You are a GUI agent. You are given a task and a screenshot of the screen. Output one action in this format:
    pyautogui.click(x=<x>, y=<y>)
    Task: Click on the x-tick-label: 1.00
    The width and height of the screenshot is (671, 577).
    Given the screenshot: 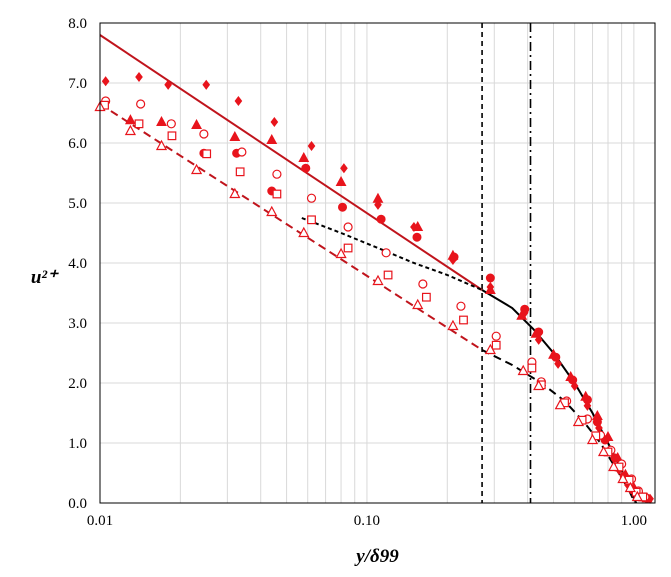 What is the action you would take?
    pyautogui.click(x=634, y=521)
    